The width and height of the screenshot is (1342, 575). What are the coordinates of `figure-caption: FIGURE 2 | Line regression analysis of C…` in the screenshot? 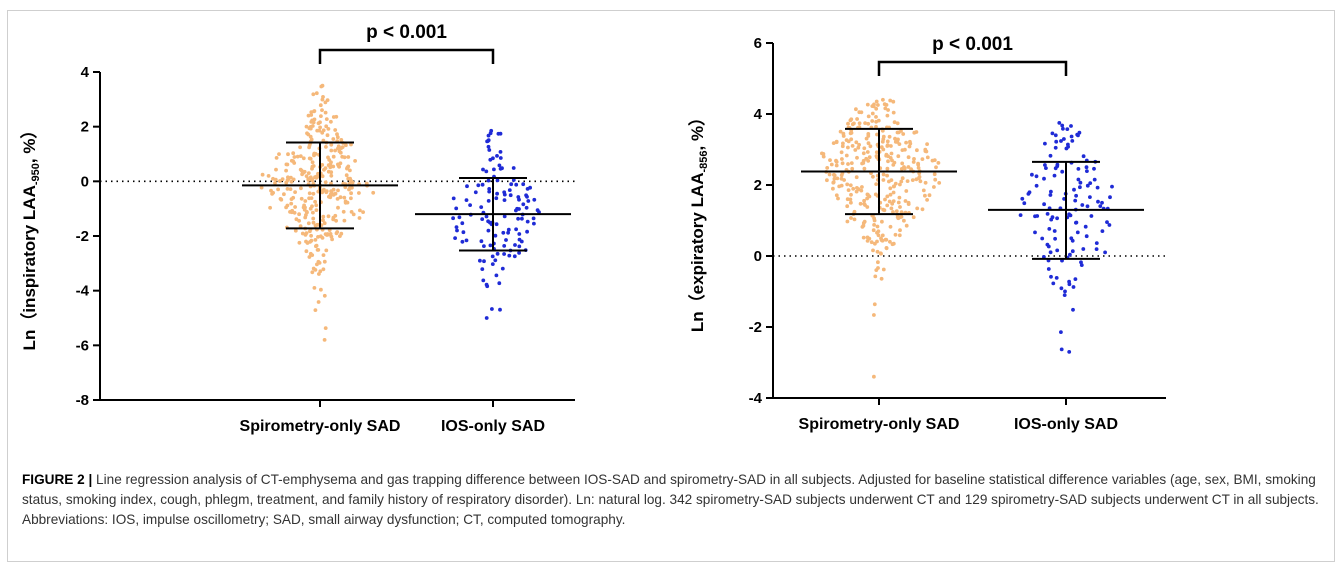 It's located at (672, 500).